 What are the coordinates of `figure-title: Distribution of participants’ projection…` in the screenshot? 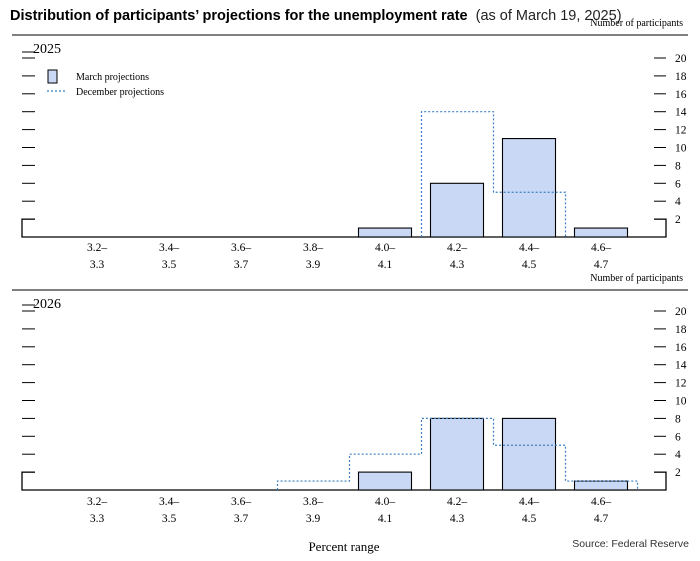 It's located at (316, 16).